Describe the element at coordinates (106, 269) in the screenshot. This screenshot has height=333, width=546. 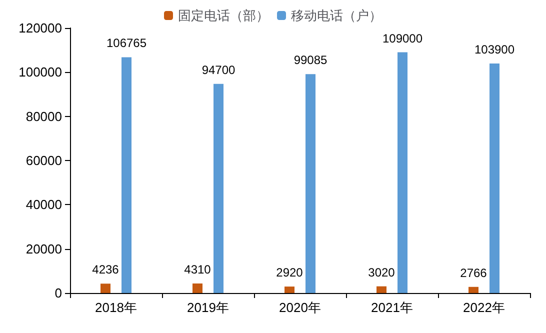
I see `data-label: 4236` at that location.